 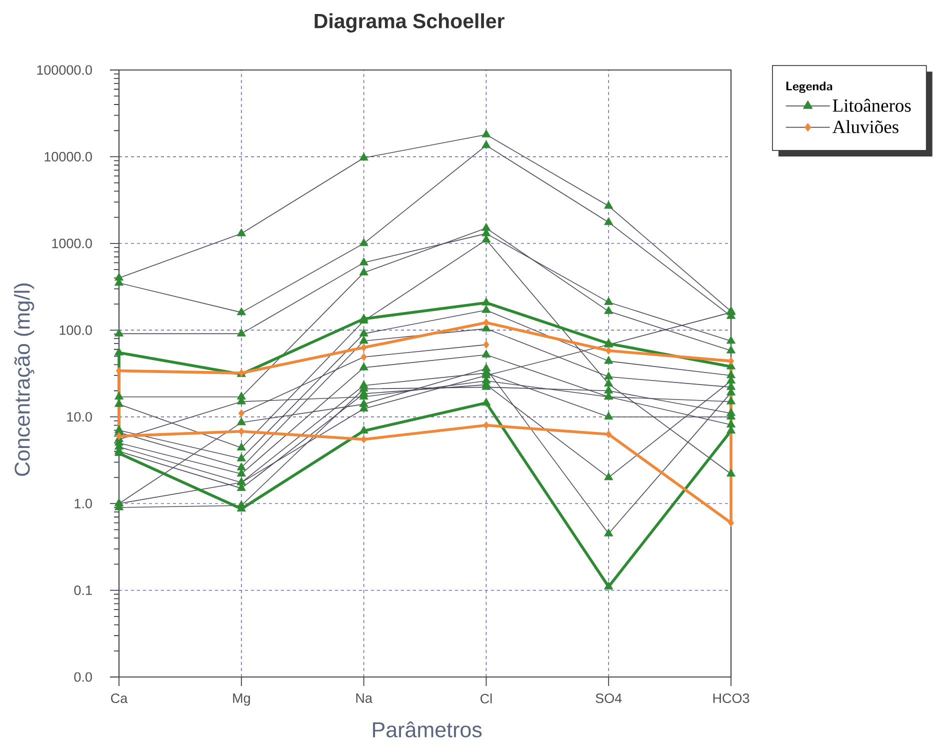 What do you see at coordinates (79, 417) in the screenshot?
I see `y-tick-label: 10.0` at bounding box center [79, 417].